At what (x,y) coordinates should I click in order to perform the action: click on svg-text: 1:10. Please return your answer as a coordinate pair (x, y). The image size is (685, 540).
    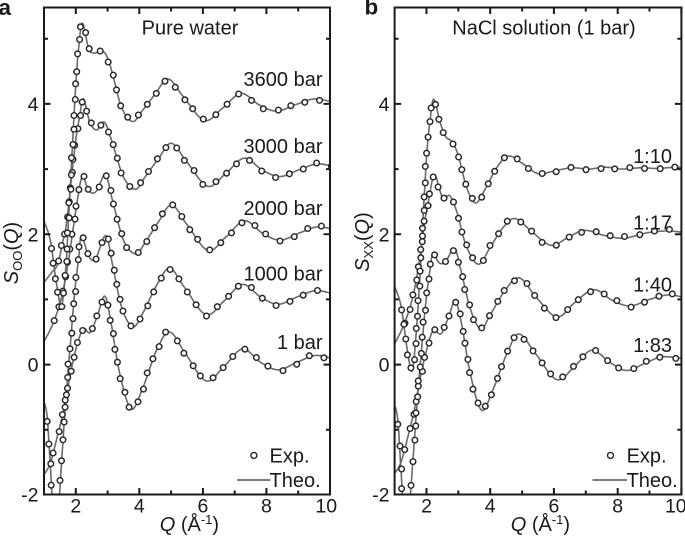
    Looking at the image, I should click on (652, 157).